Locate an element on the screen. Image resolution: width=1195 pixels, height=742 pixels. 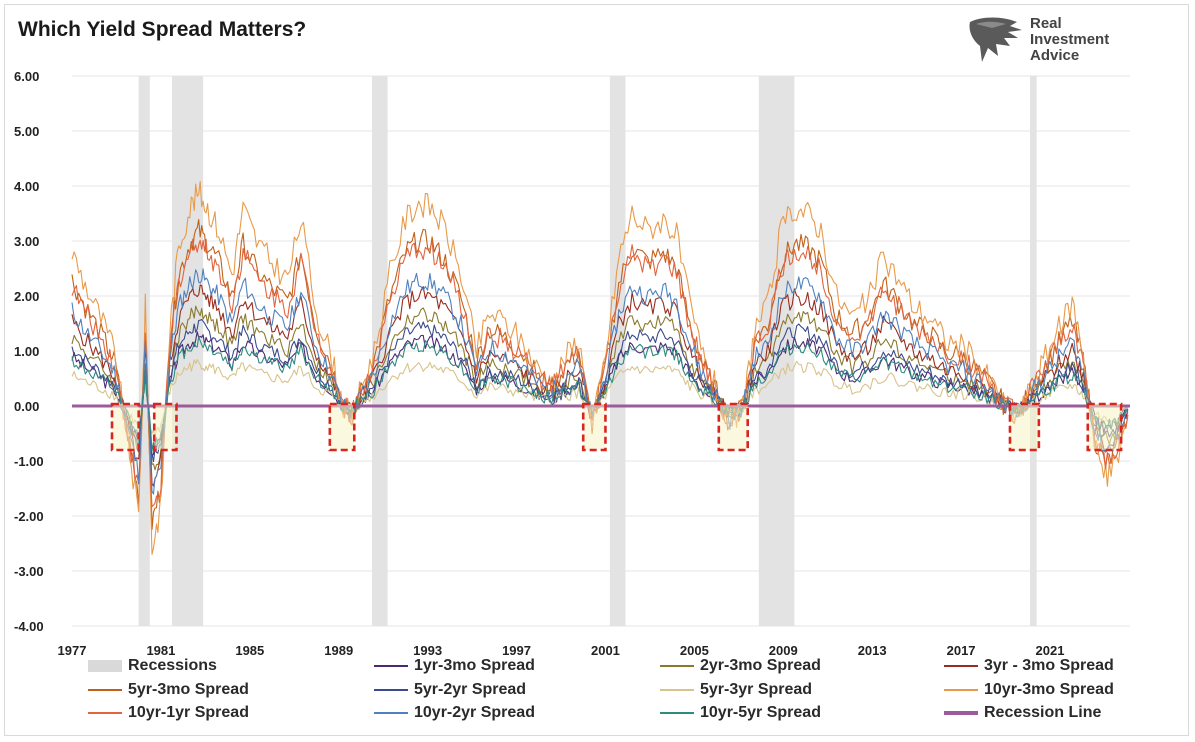
logo-line-1: Real is located at coordinates (1046, 23).